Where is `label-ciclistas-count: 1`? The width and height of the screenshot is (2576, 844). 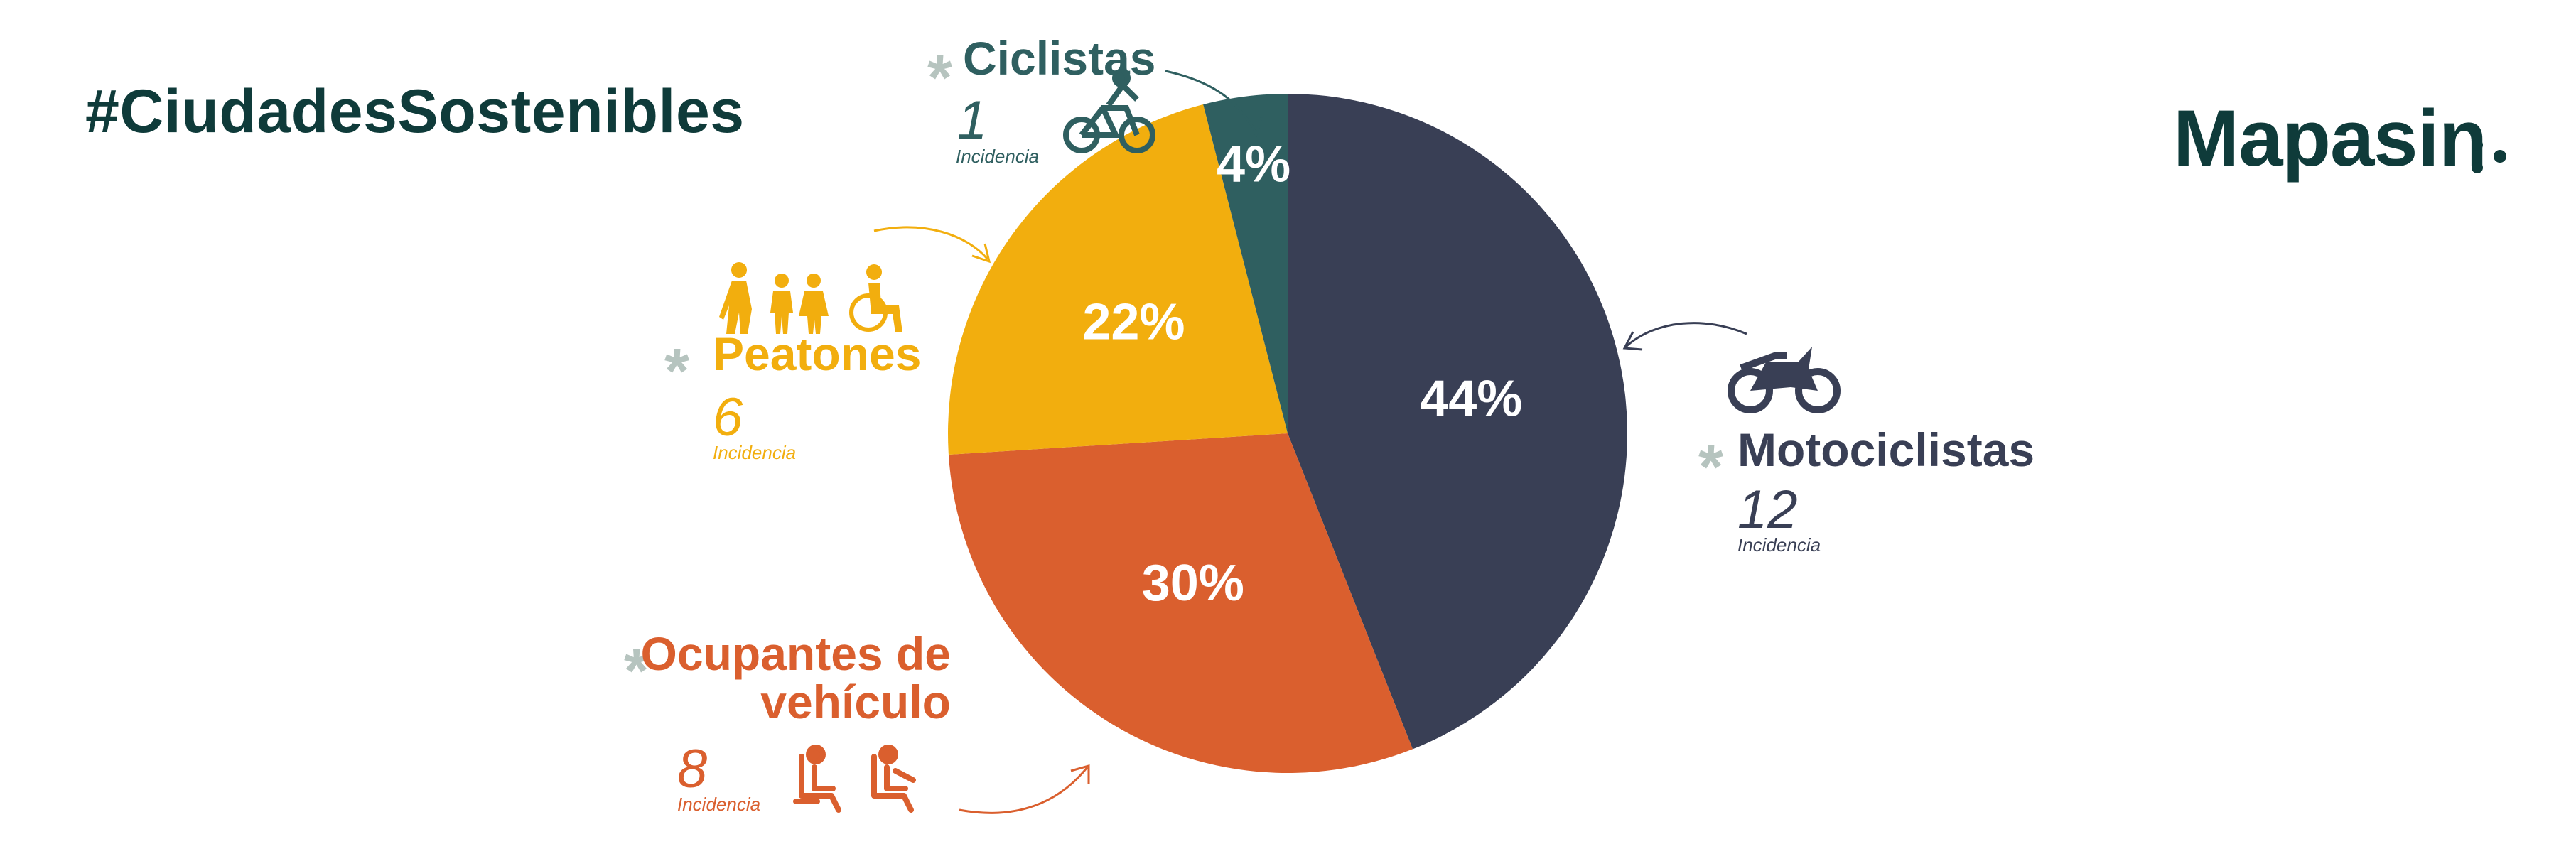 label-ciclistas-count: 1 is located at coordinates (972, 120).